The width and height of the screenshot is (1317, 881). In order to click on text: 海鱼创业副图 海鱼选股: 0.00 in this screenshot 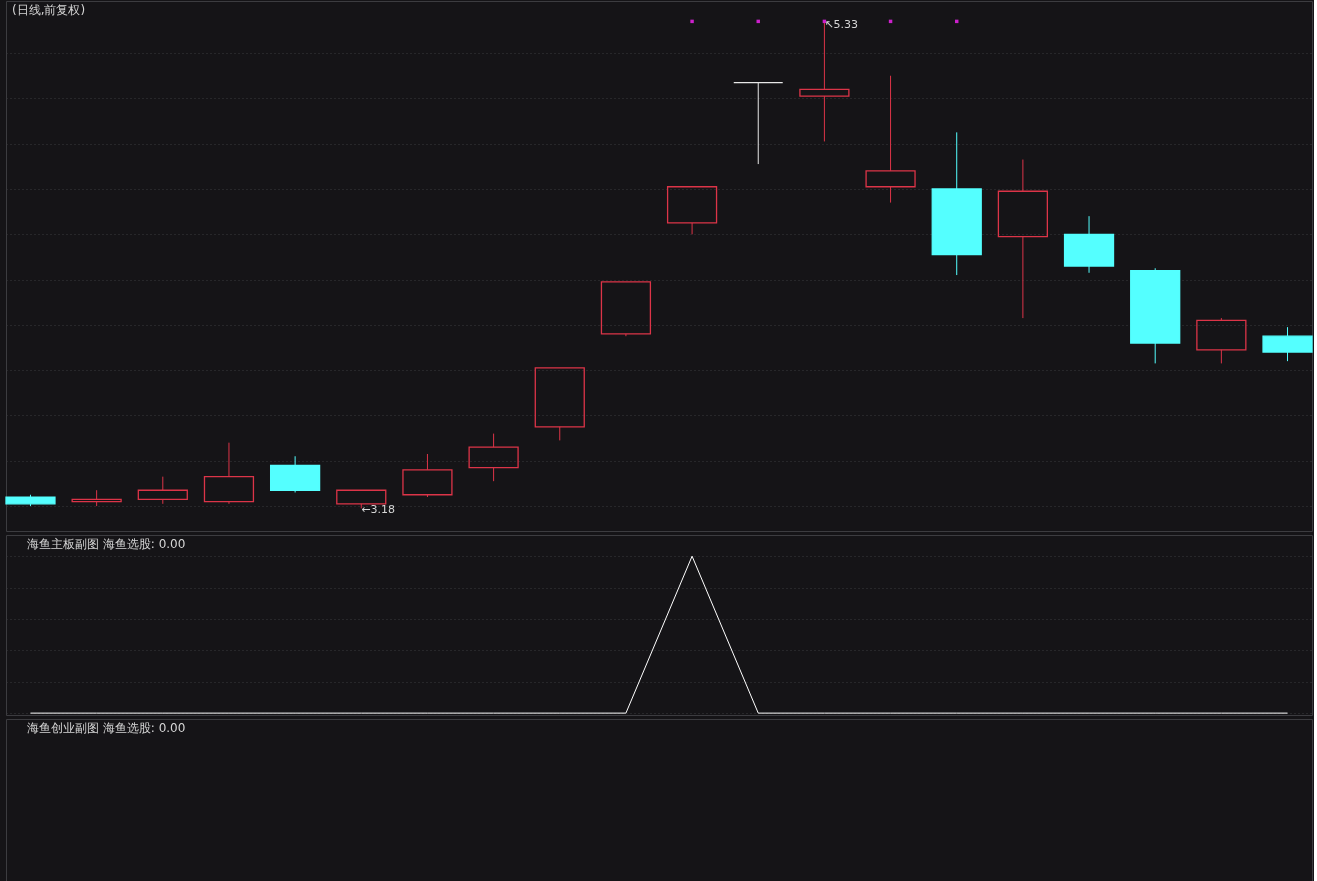, I will do `click(106, 728)`.